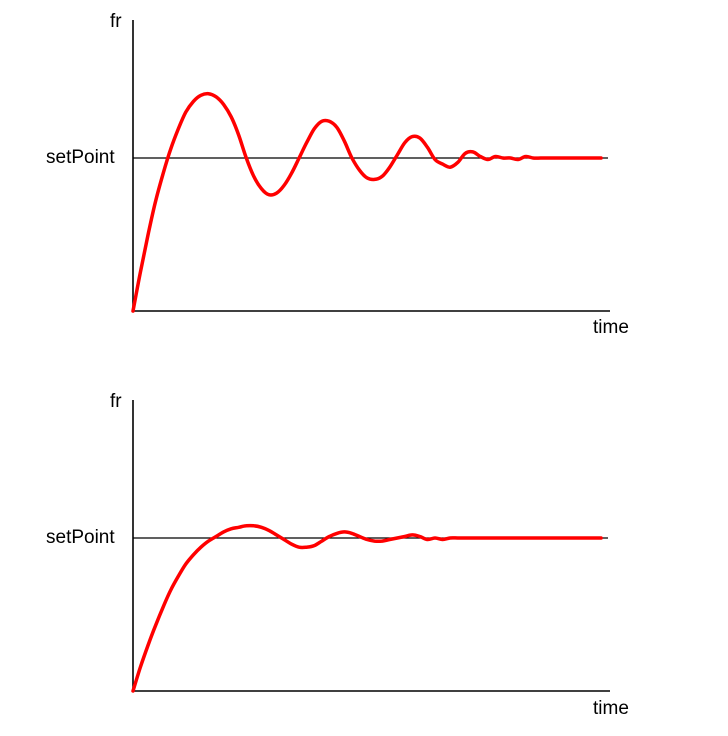  I want to click on response-curve, so click(367, 608).